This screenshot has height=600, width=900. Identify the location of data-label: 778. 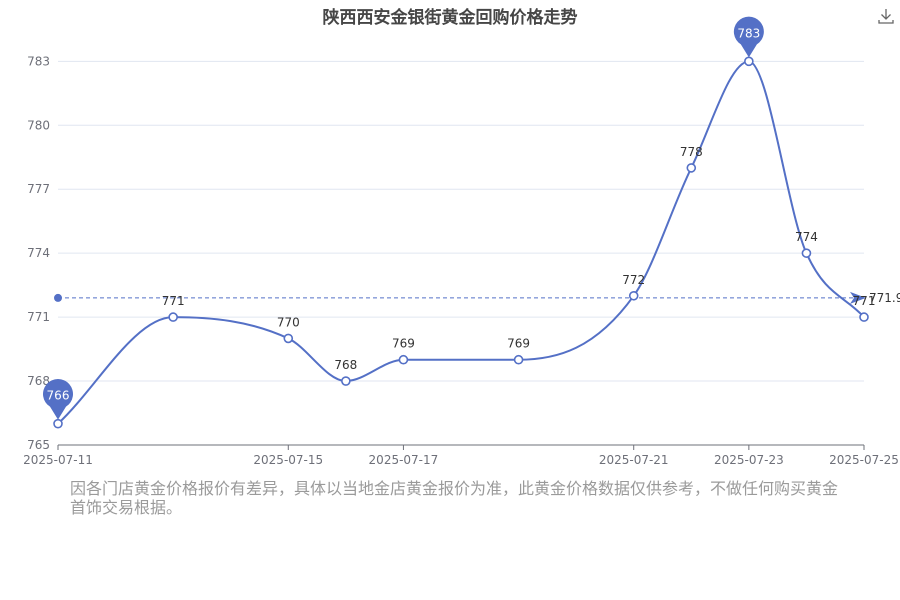
(691, 152).